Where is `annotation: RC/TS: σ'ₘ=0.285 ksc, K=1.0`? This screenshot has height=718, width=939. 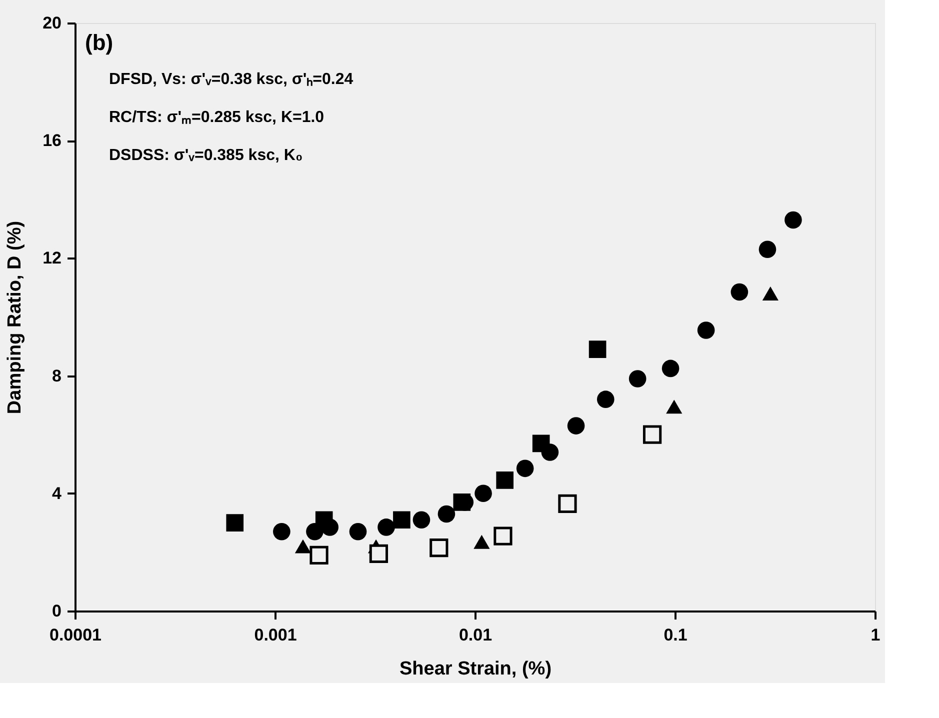 annotation: RC/TS: σ'ₘ=0.285 ksc, K=1.0 is located at coordinates (216, 117).